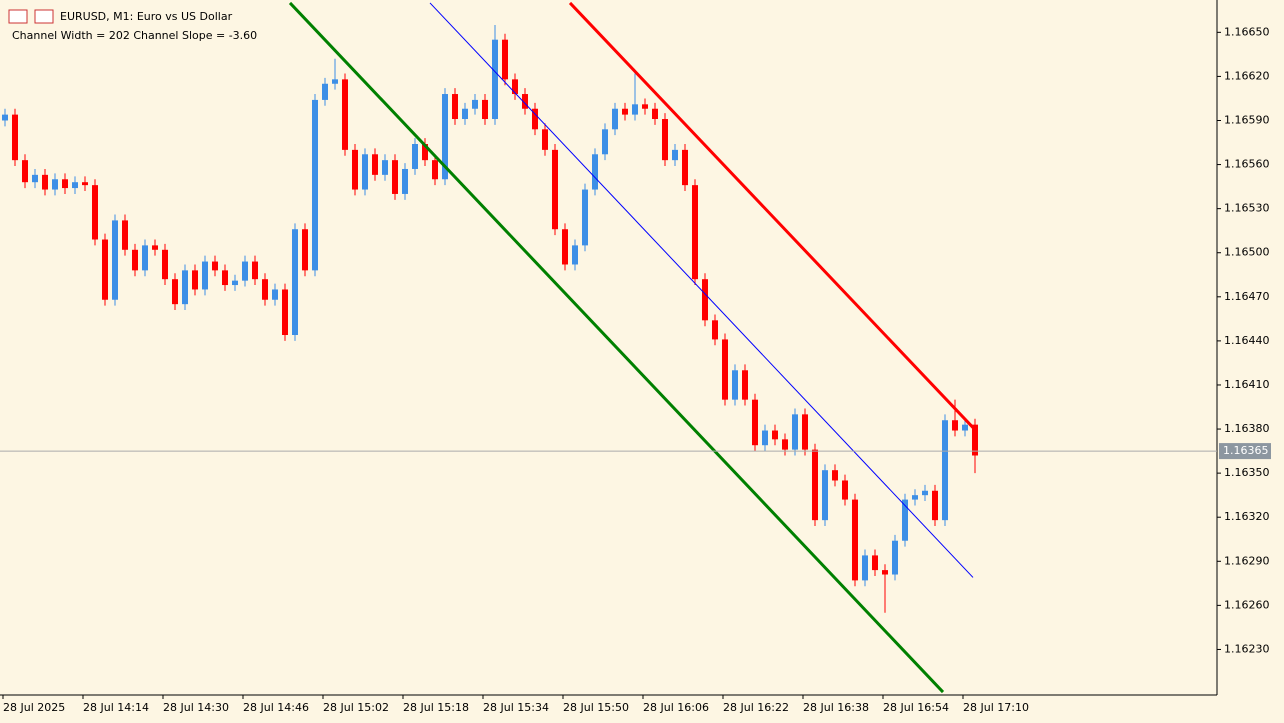 The image size is (1284, 723). What do you see at coordinates (356, 707) in the screenshot?
I see `x-tick-label: 28 Jul 15:02` at bounding box center [356, 707].